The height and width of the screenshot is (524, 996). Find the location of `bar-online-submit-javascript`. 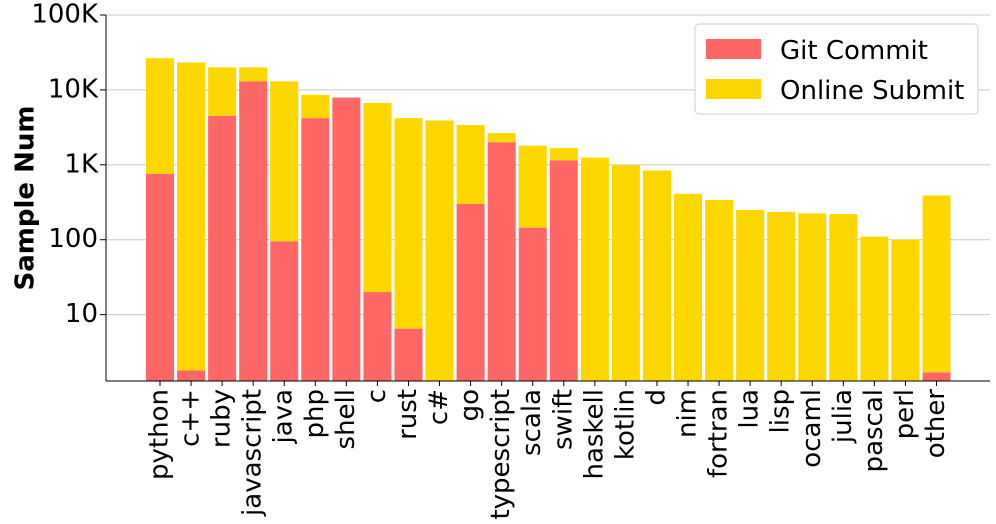

bar-online-submit-javascript is located at coordinates (253, 74).